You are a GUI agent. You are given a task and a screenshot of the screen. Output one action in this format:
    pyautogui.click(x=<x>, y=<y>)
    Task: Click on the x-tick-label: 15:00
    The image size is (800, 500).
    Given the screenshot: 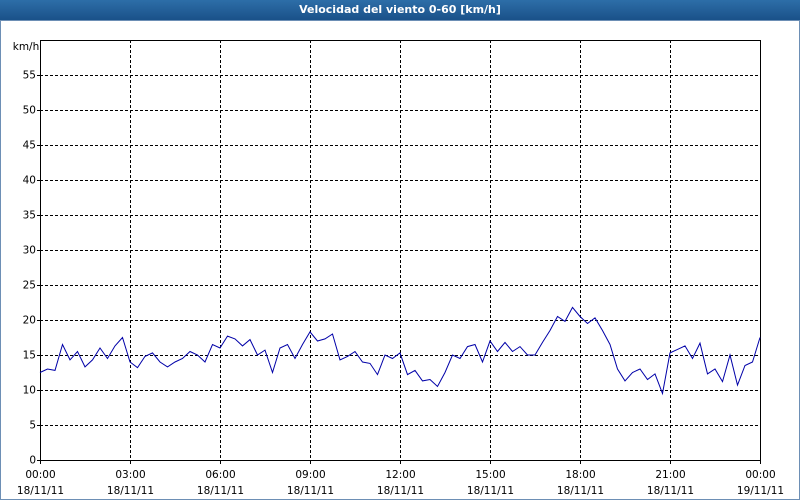 What is the action you would take?
    pyautogui.click(x=490, y=475)
    